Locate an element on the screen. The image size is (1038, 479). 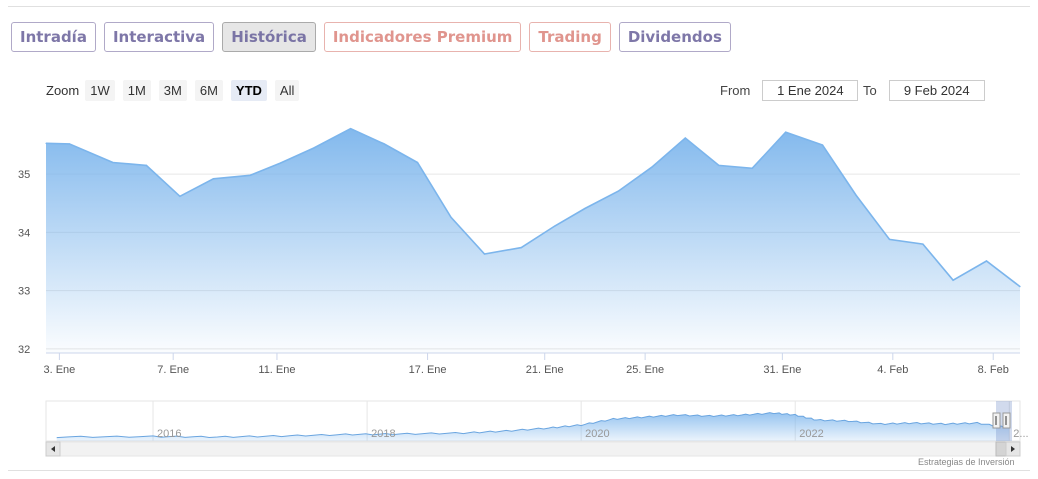
zoom-button-1m: 1M is located at coordinates (136, 90).